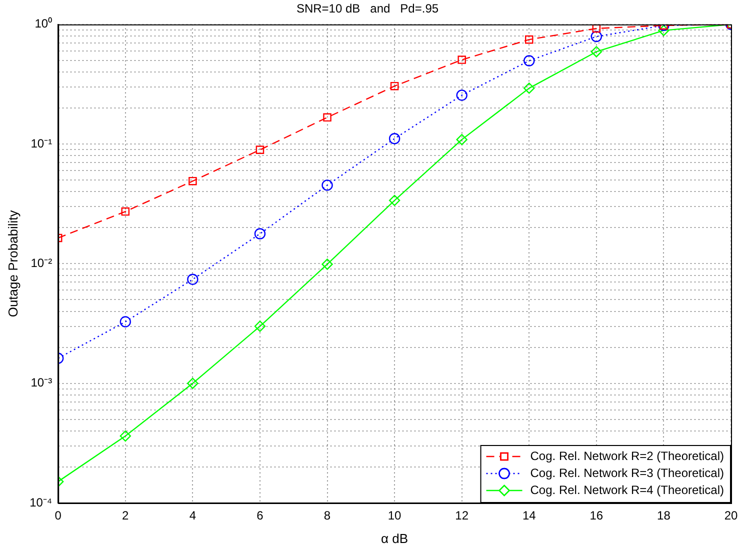 This screenshot has height=551, width=745. I want to click on x-tick-label: 4, so click(192, 515).